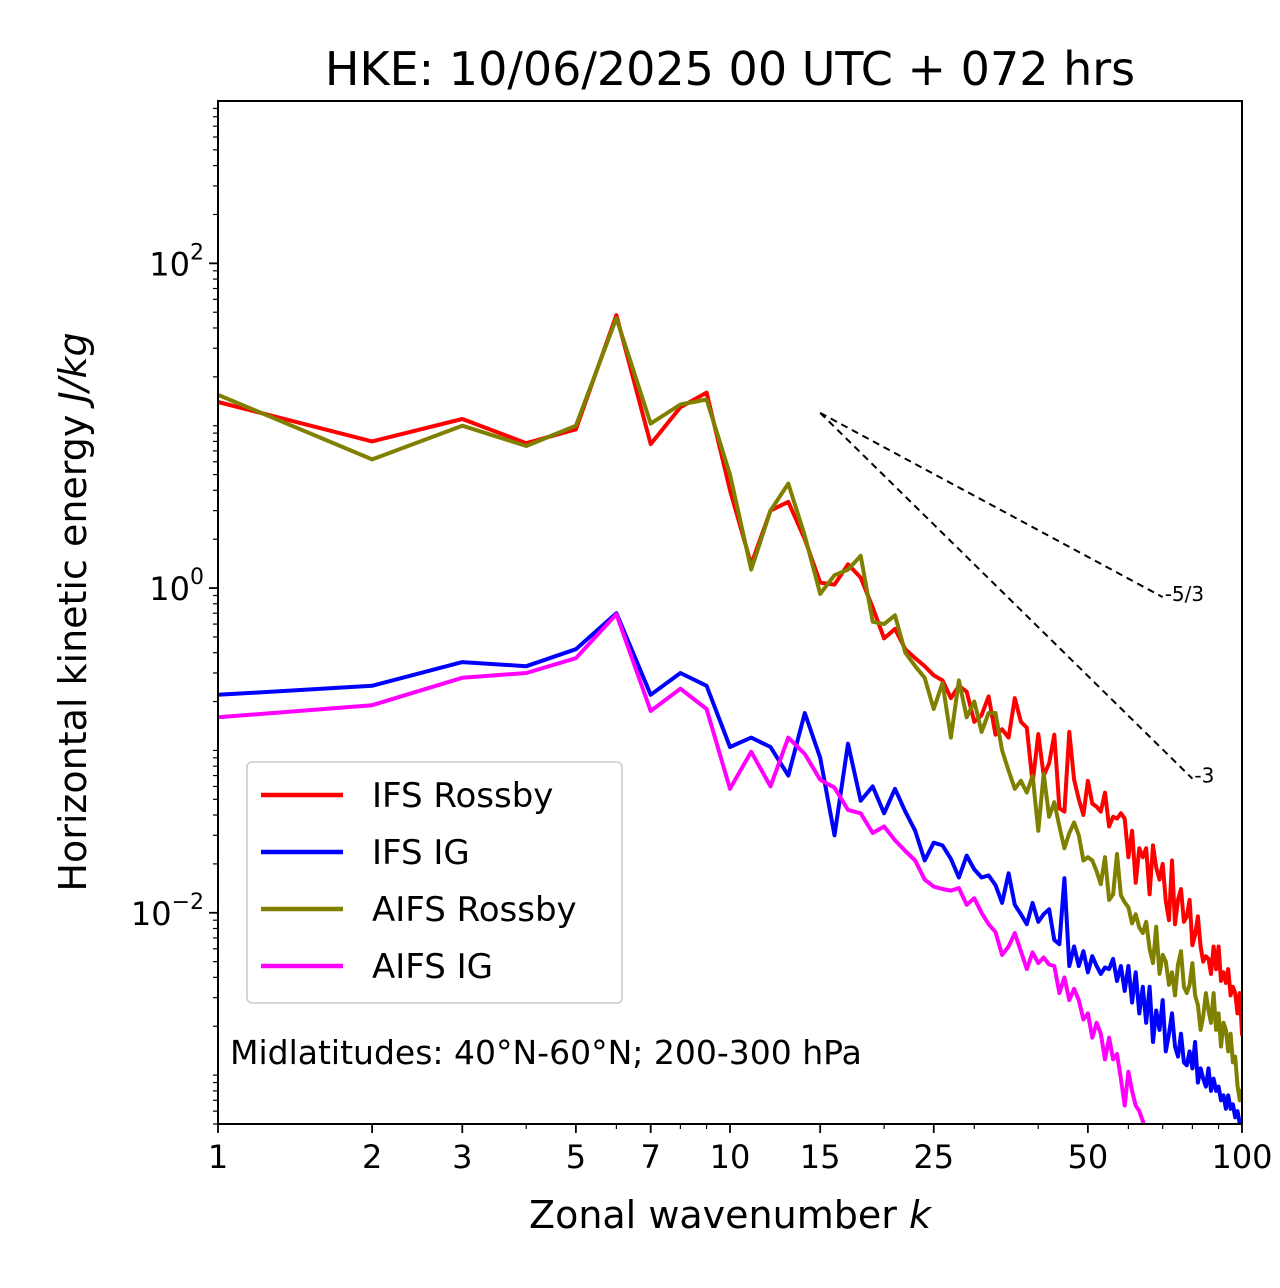 This screenshot has height=1288, width=1280. I want to click on reference-lines: -5/3 -3, so click(1016, 599).